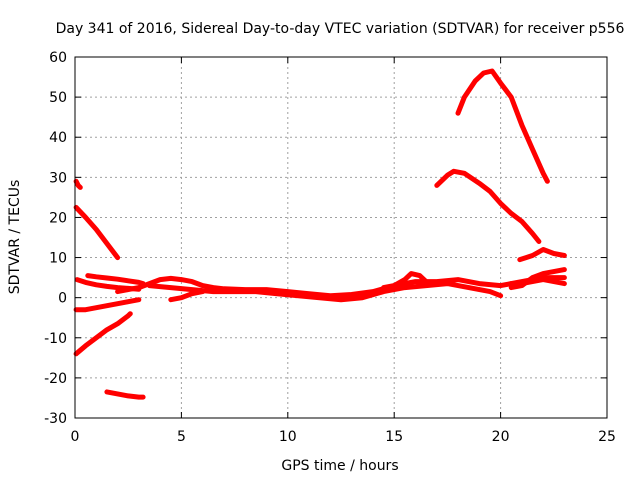 The image size is (640, 480). What do you see at coordinates (58, 138) in the screenshot?
I see `y-tick-label: 40` at bounding box center [58, 138].